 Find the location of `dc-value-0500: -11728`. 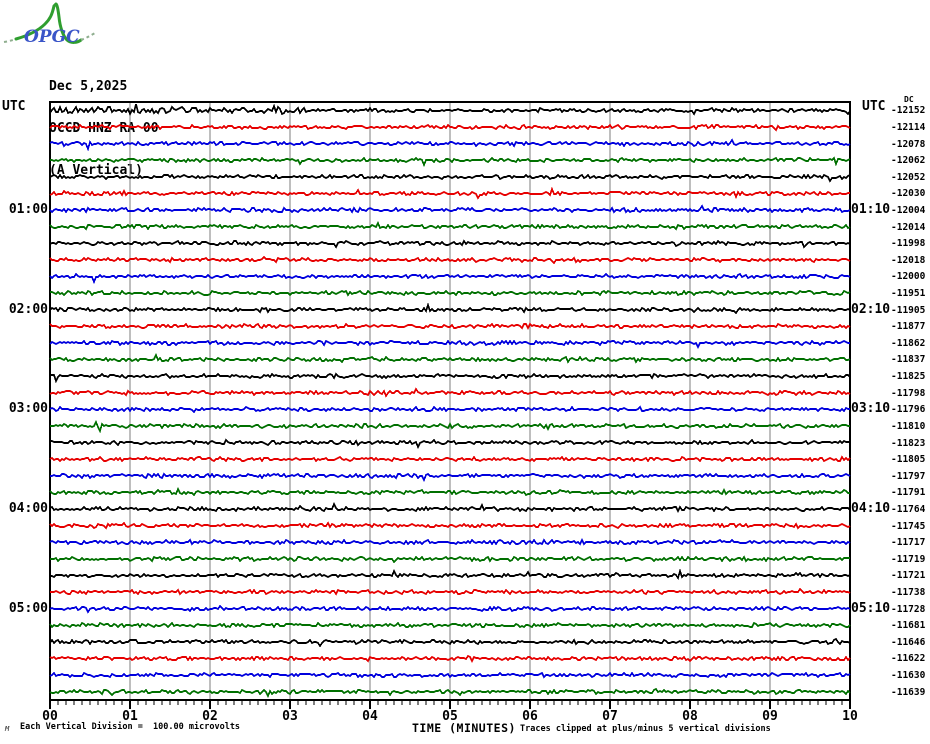

dc-value-0500: -11728 is located at coordinates (908, 609).